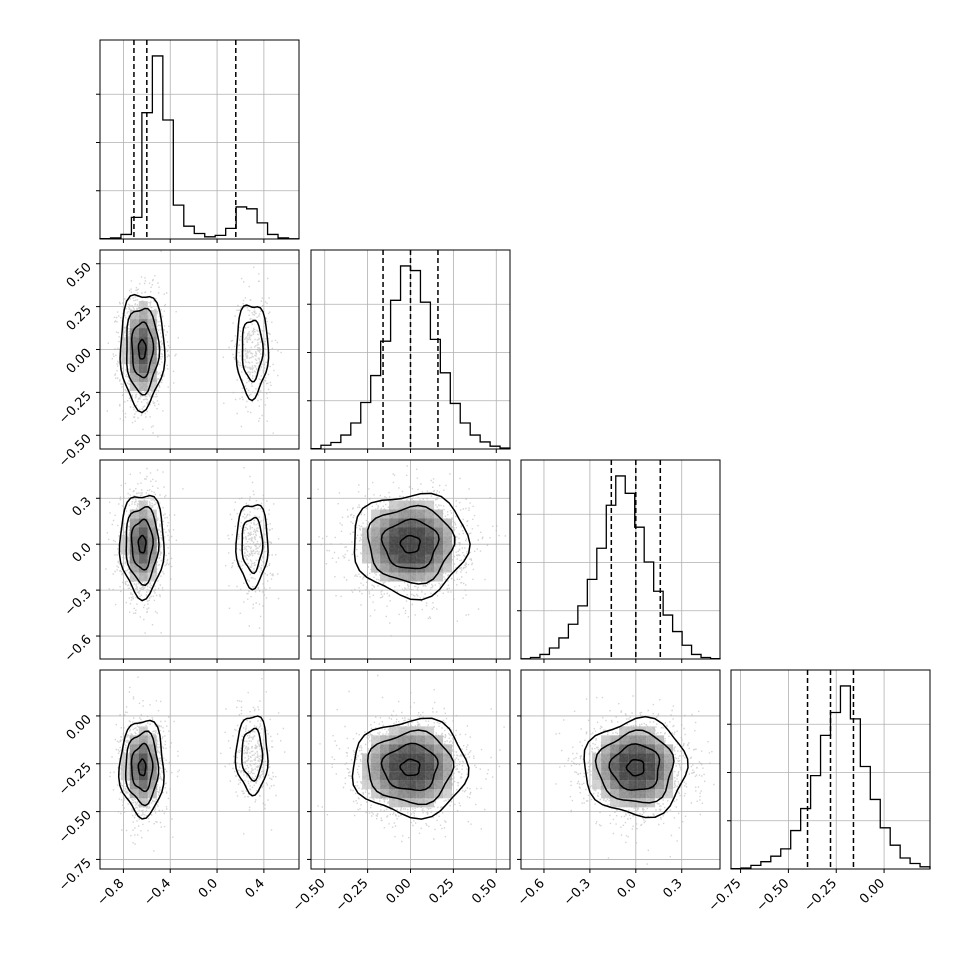 This screenshot has height=970, width=970. I want to click on y-tick-label: −0.50, so click(75, 827).